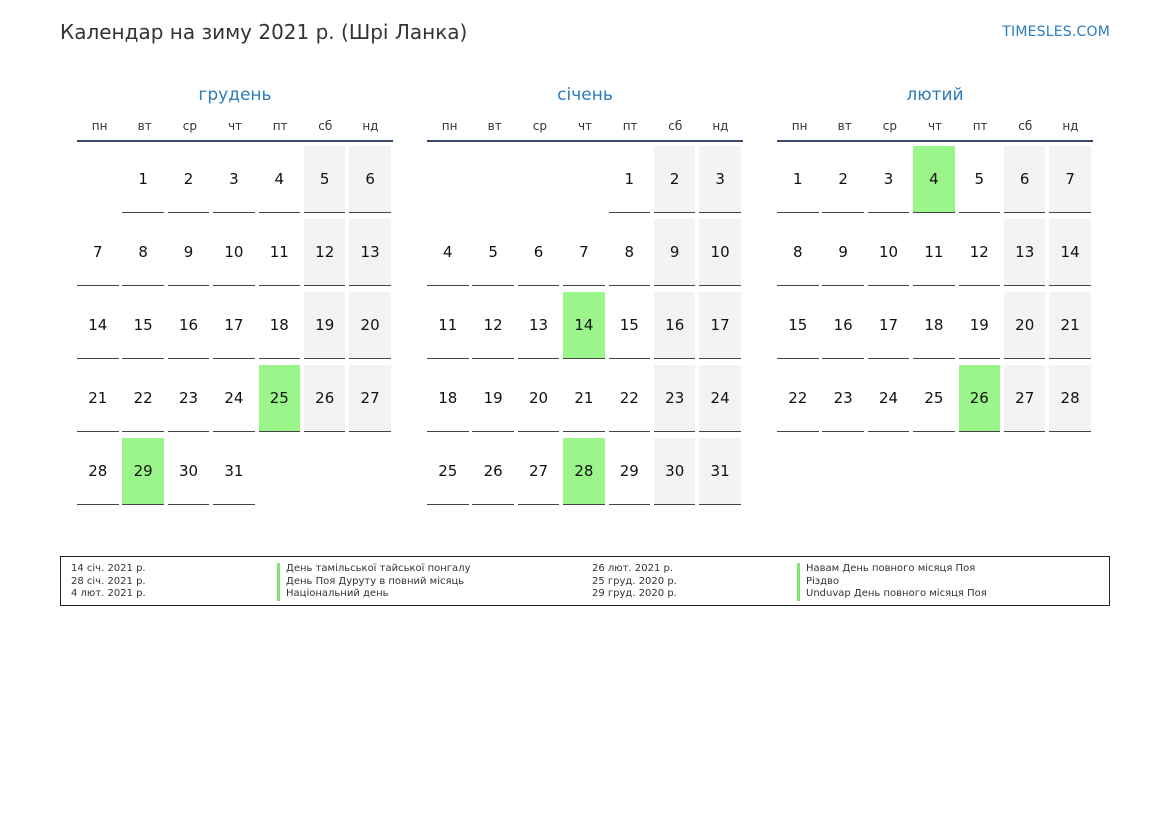 Image resolution: width=1169 pixels, height=827 pixels. I want to click on site-link: TIMESLES.COM, so click(1056, 32).